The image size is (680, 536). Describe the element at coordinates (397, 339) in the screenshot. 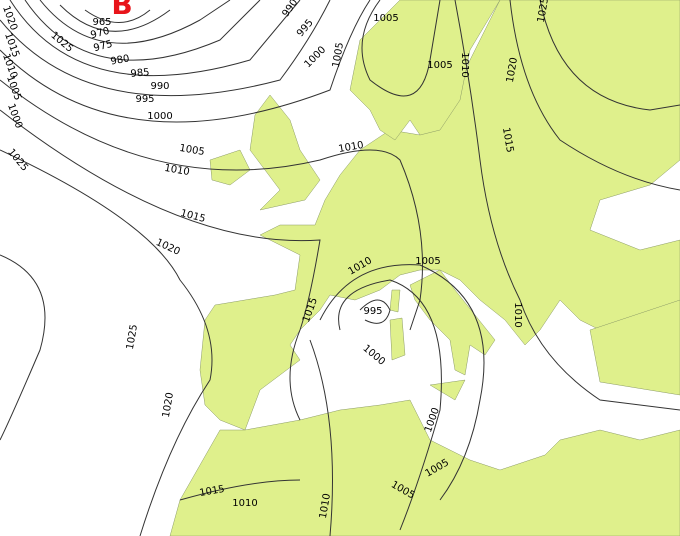

I see `sardinia` at that location.